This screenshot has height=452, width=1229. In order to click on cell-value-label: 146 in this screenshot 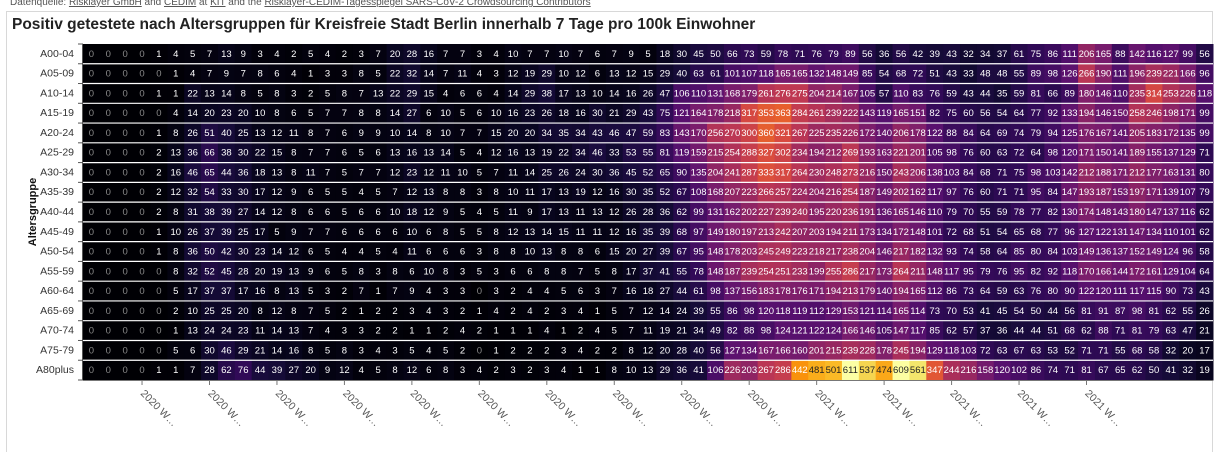, I will do `click(918, 212)`.